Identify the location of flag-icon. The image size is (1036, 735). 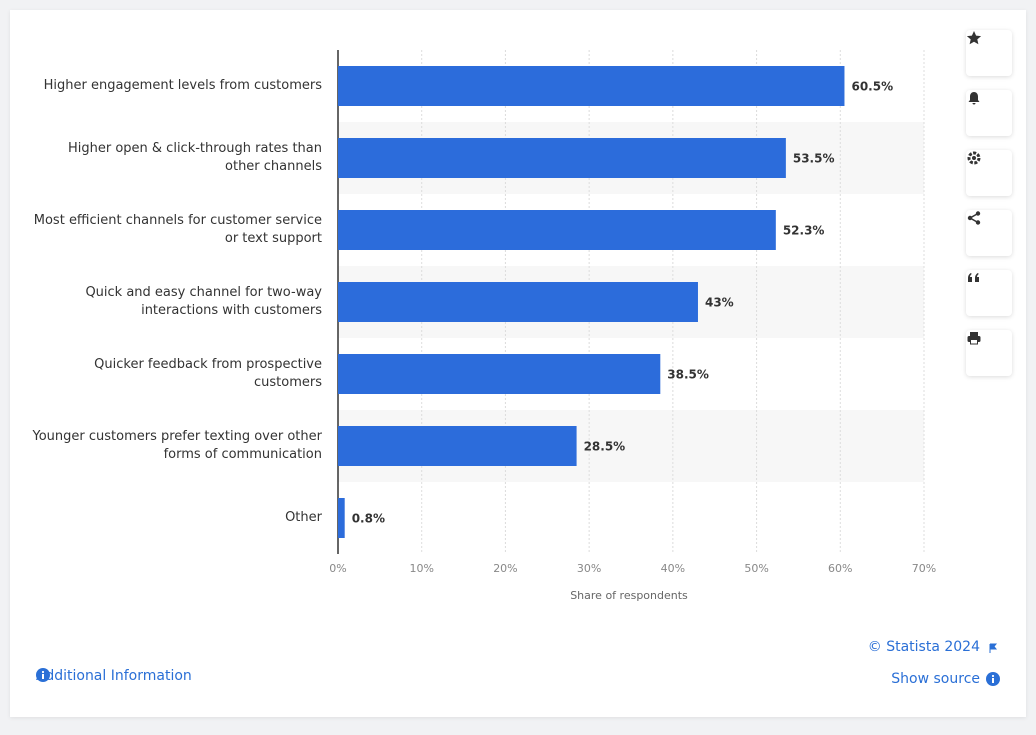
(993, 648).